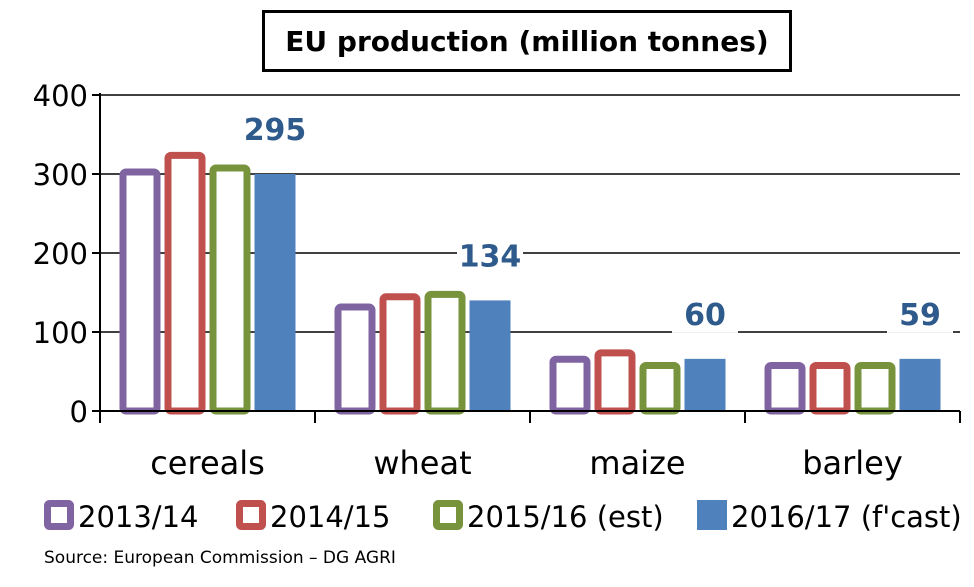 The height and width of the screenshot is (587, 974). I want to click on legend-label: 2016/17 (f'cast), so click(846, 517).